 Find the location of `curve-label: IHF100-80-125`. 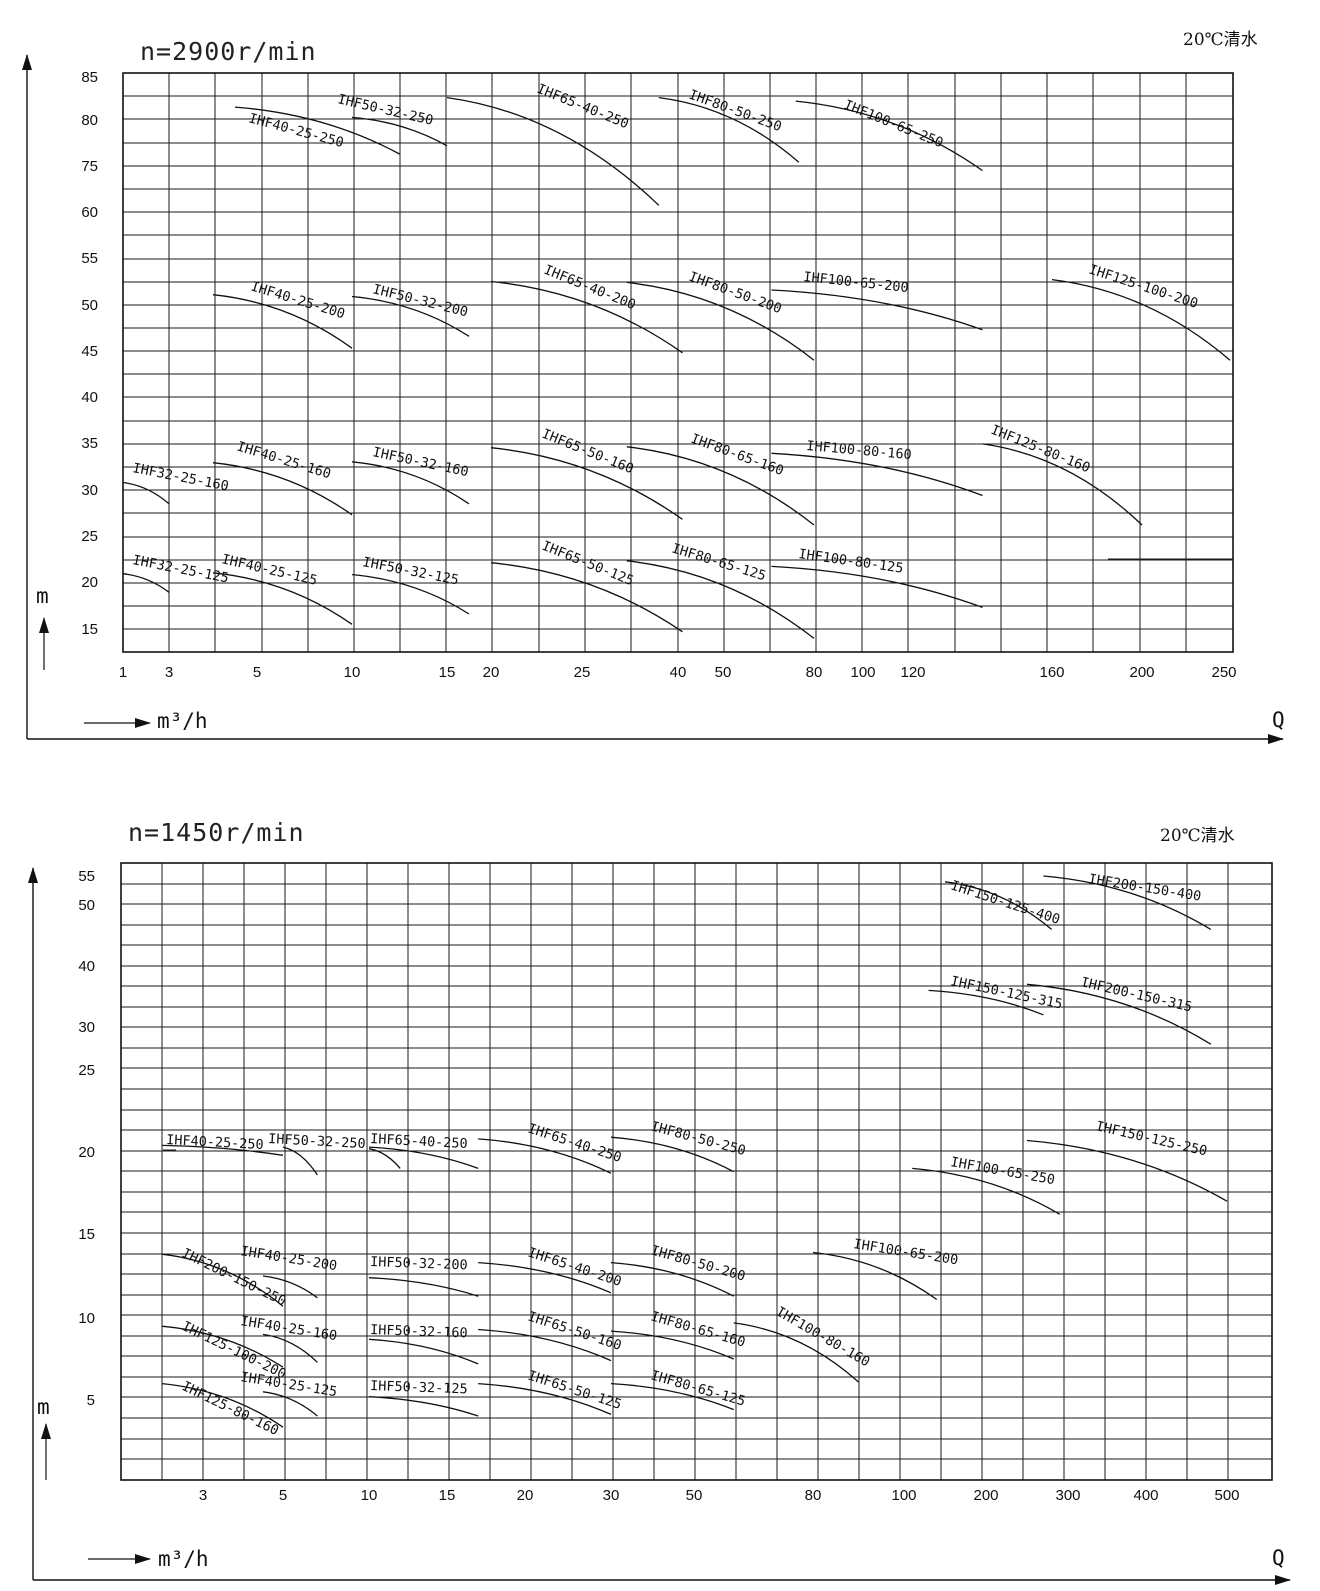

curve-label: IHF100-80-125 is located at coordinates (850, 561).